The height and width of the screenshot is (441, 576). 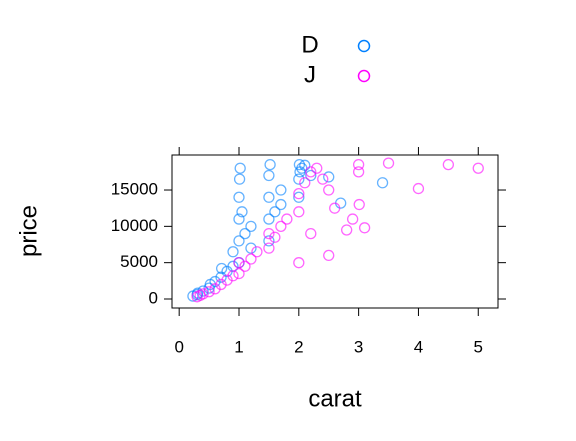 I want to click on legend-label: J, so click(x=310, y=74).